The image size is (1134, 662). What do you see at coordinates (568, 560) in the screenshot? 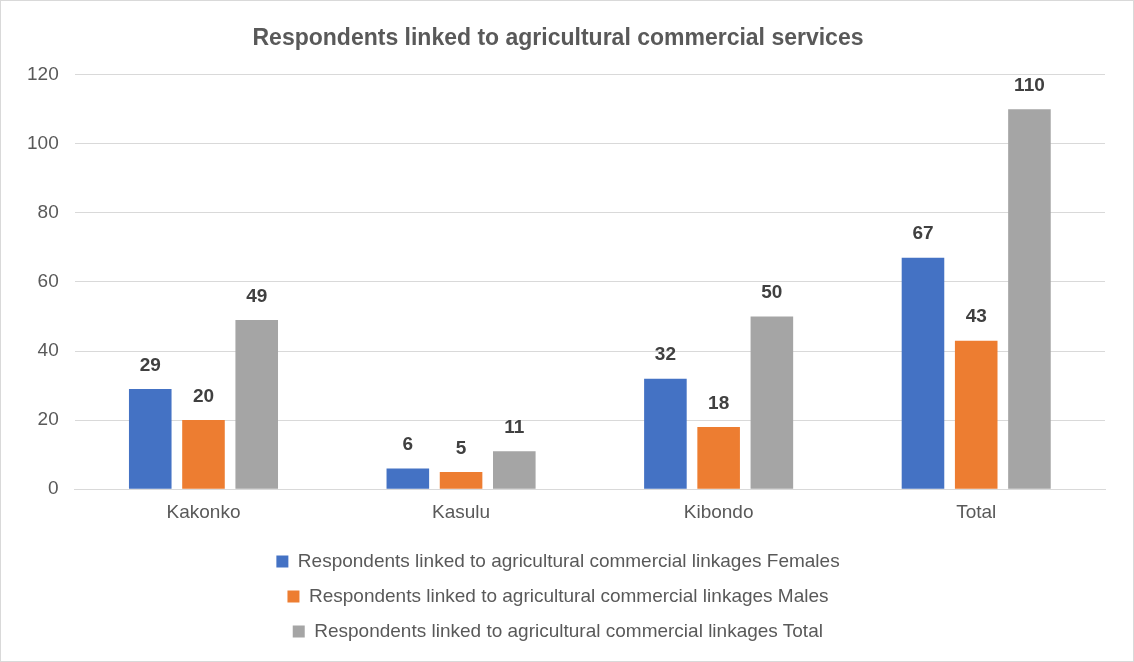
I see `legend-label: Respondents linked to agricultural commercial linkages Females` at bounding box center [568, 560].